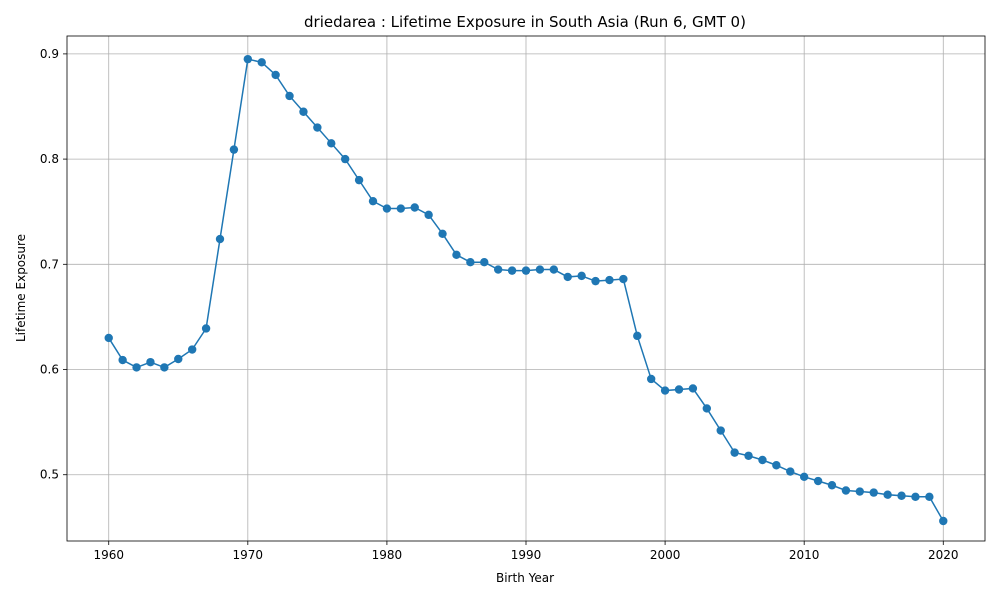 This screenshot has width=1000, height=600. What do you see at coordinates (21, 288) in the screenshot?
I see `y-axis-label: Lifetime Exposure` at bounding box center [21, 288].